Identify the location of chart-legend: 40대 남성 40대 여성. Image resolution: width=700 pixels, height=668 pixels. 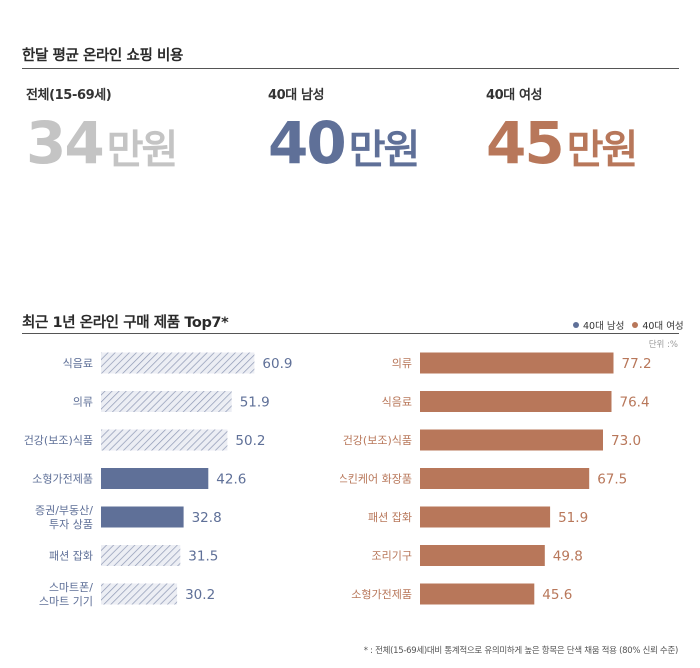
(628, 325).